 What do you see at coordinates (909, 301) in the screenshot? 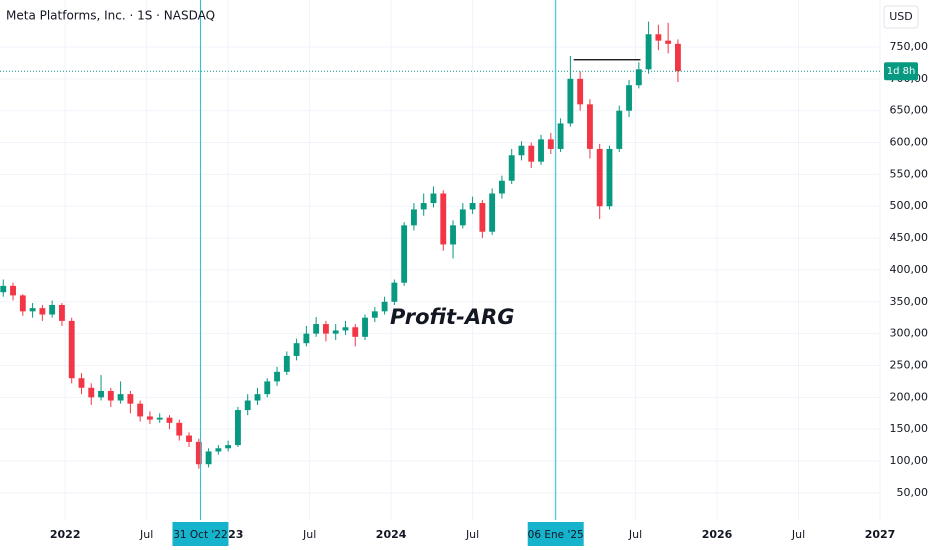
I see `y-tick-label: 350,00` at bounding box center [909, 301].